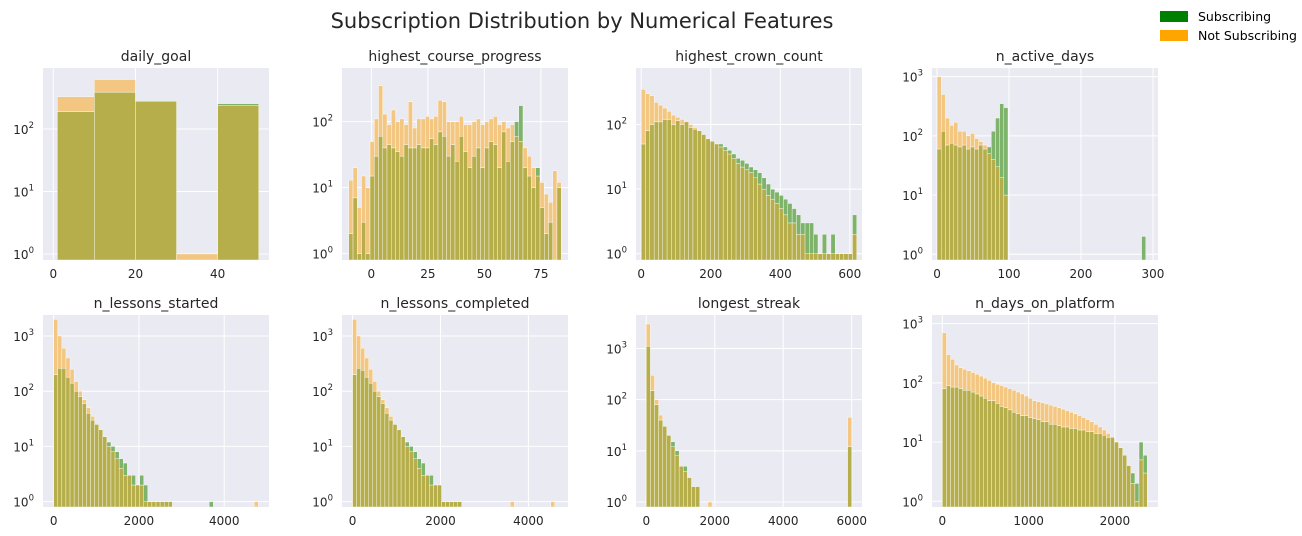 This screenshot has width=1302, height=536. I want to click on panel-daily-goal: daily_goal 0 20 40 100 101 102, so click(141, 165).